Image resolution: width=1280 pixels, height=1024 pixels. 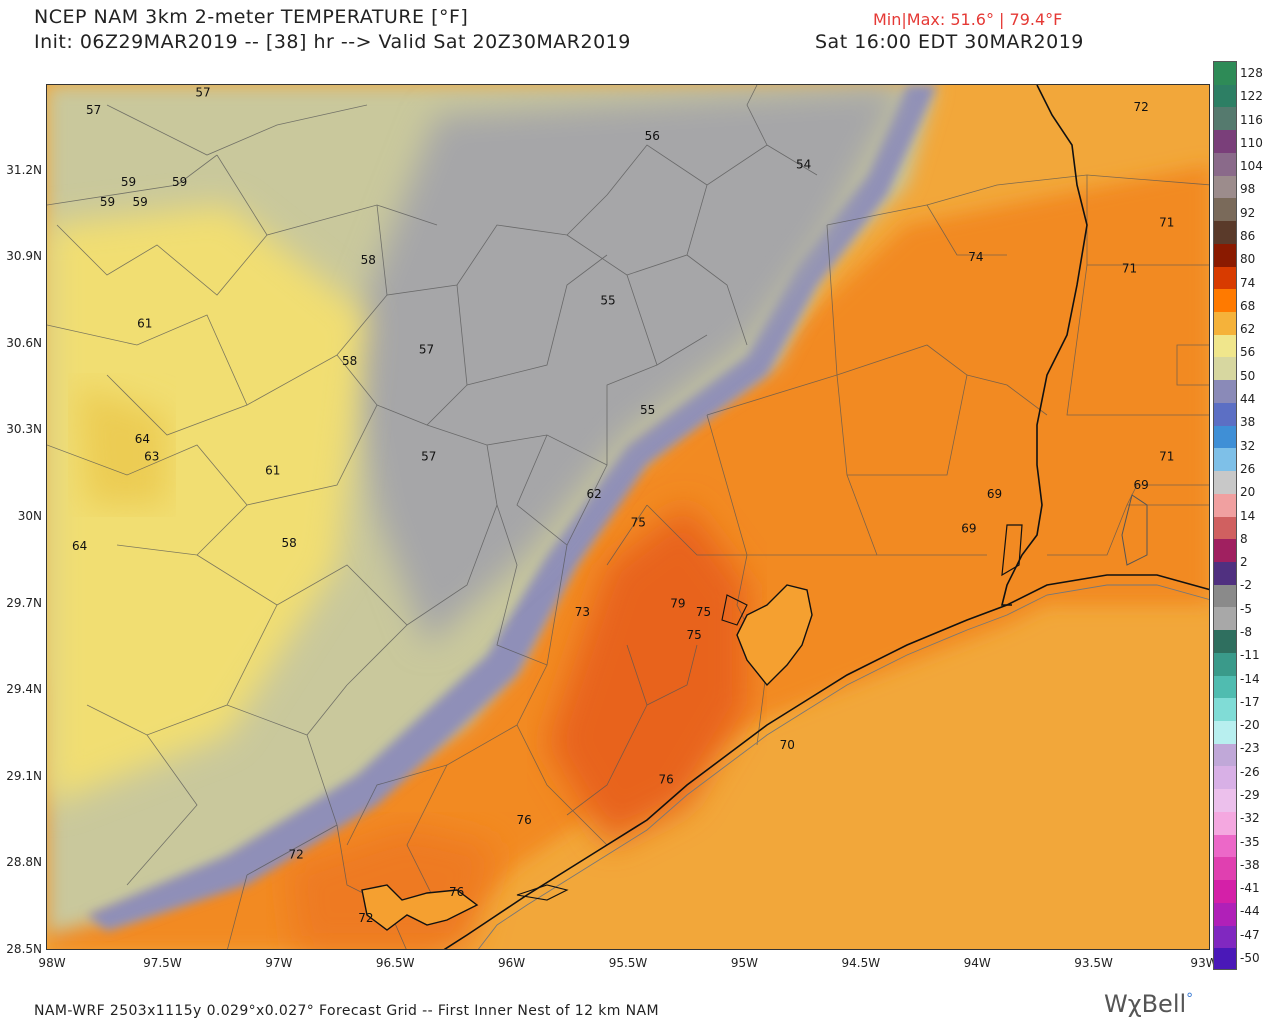 What do you see at coordinates (975, 257) in the screenshot?
I see `temp-label: 74` at bounding box center [975, 257].